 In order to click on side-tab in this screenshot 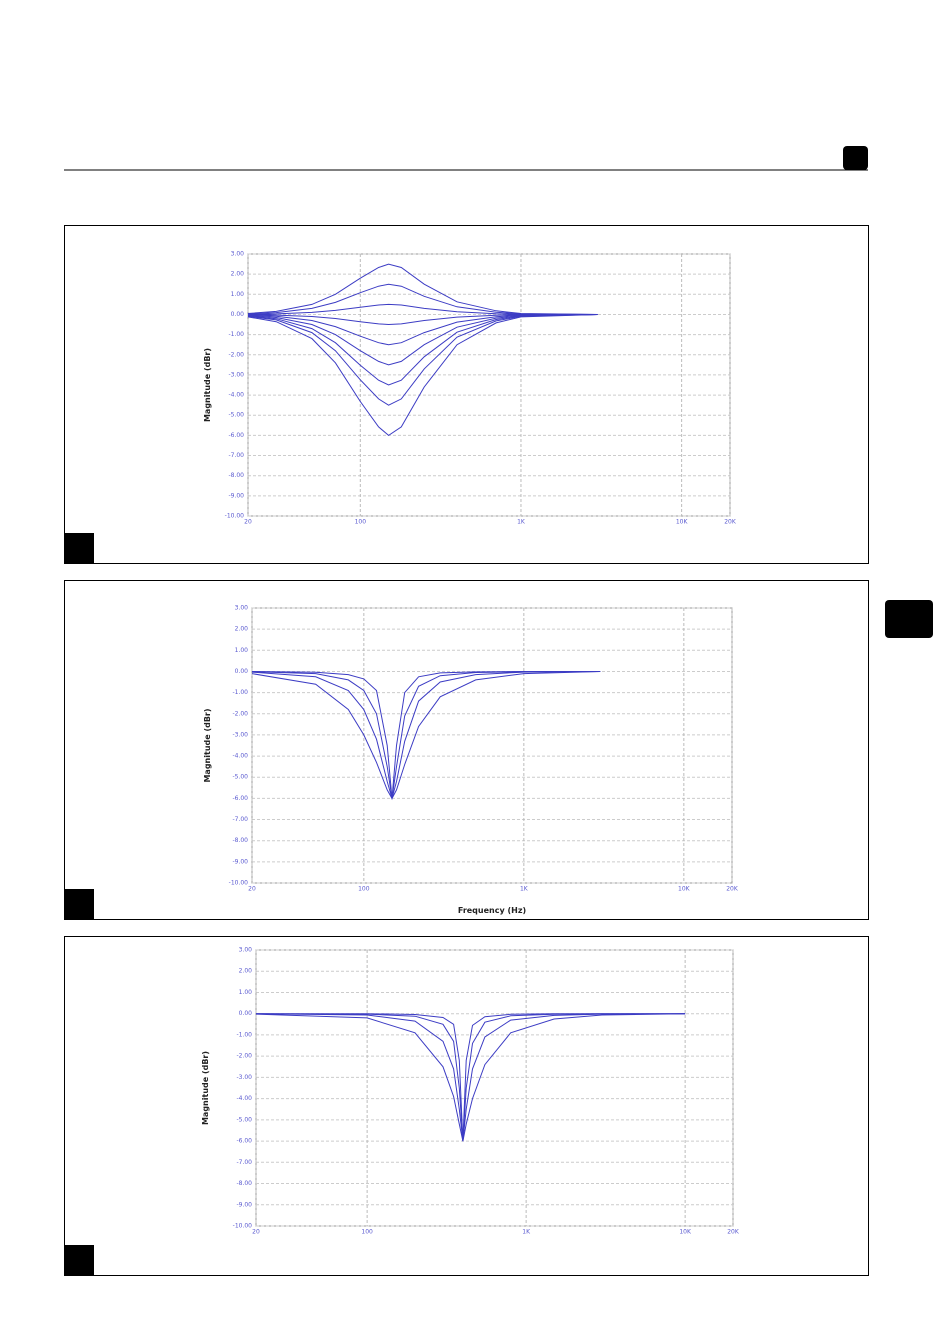, I will do `click(909, 619)`.